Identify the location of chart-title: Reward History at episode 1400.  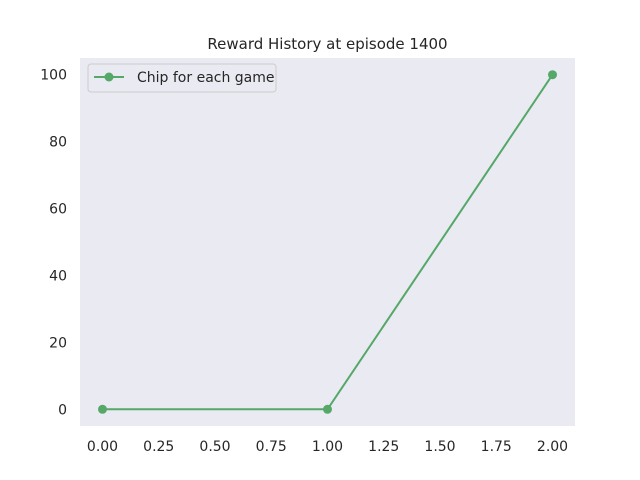
(327, 44).